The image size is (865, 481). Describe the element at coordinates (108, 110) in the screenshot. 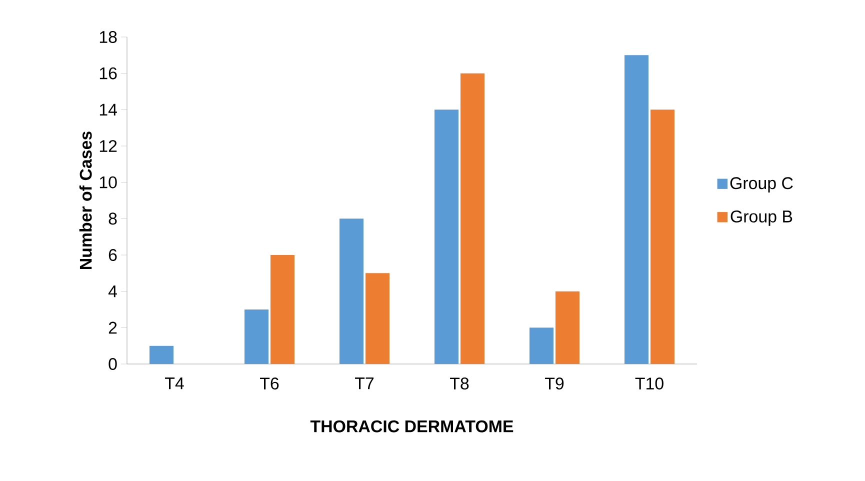

I see `y-tick-label: 14` at that location.